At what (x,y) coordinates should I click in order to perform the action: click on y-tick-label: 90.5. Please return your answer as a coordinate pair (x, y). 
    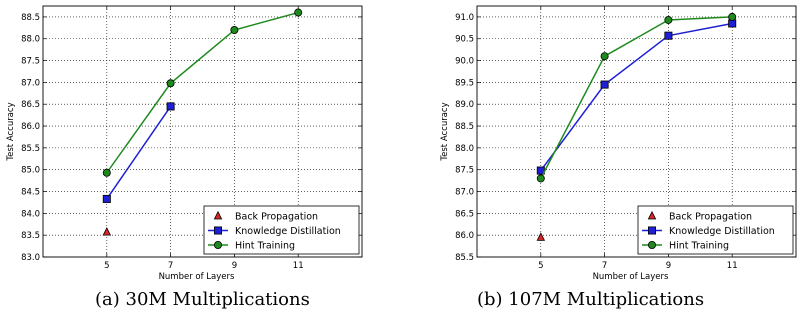
    Looking at the image, I should click on (464, 40).